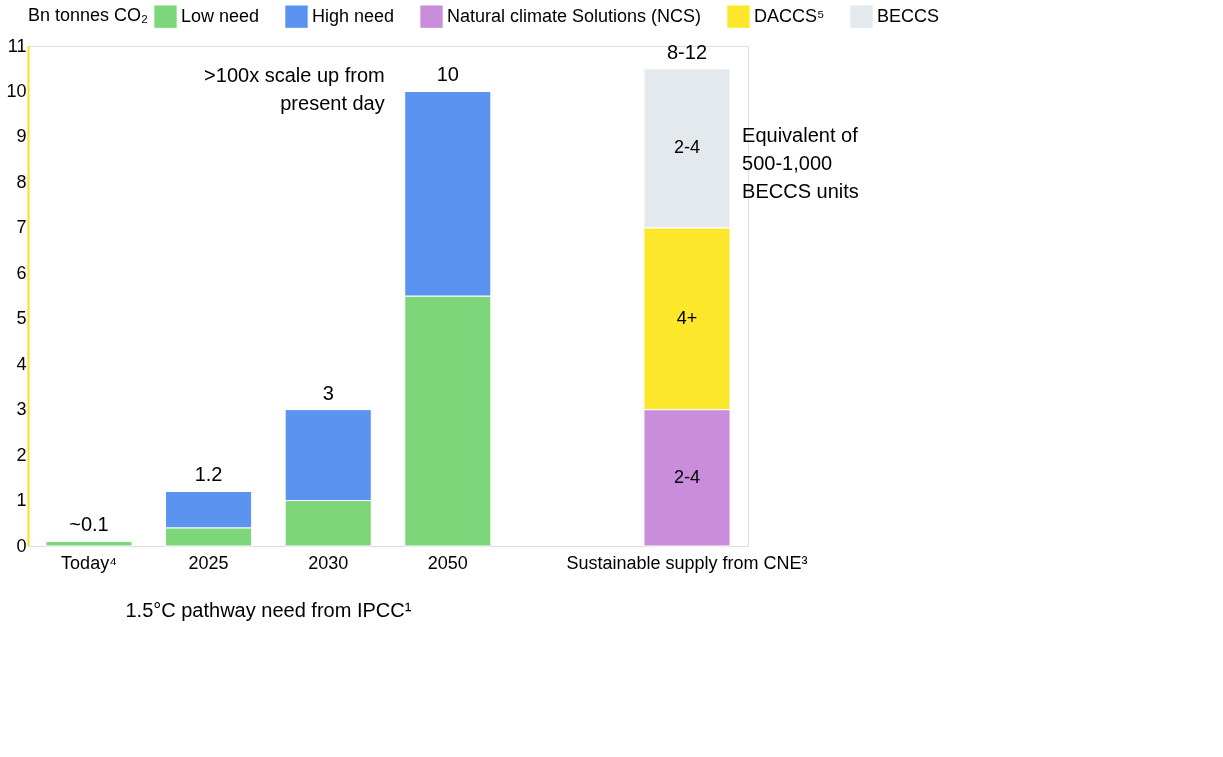 The height and width of the screenshot is (757, 1223). I want to click on total-label: 10, so click(447, 74).